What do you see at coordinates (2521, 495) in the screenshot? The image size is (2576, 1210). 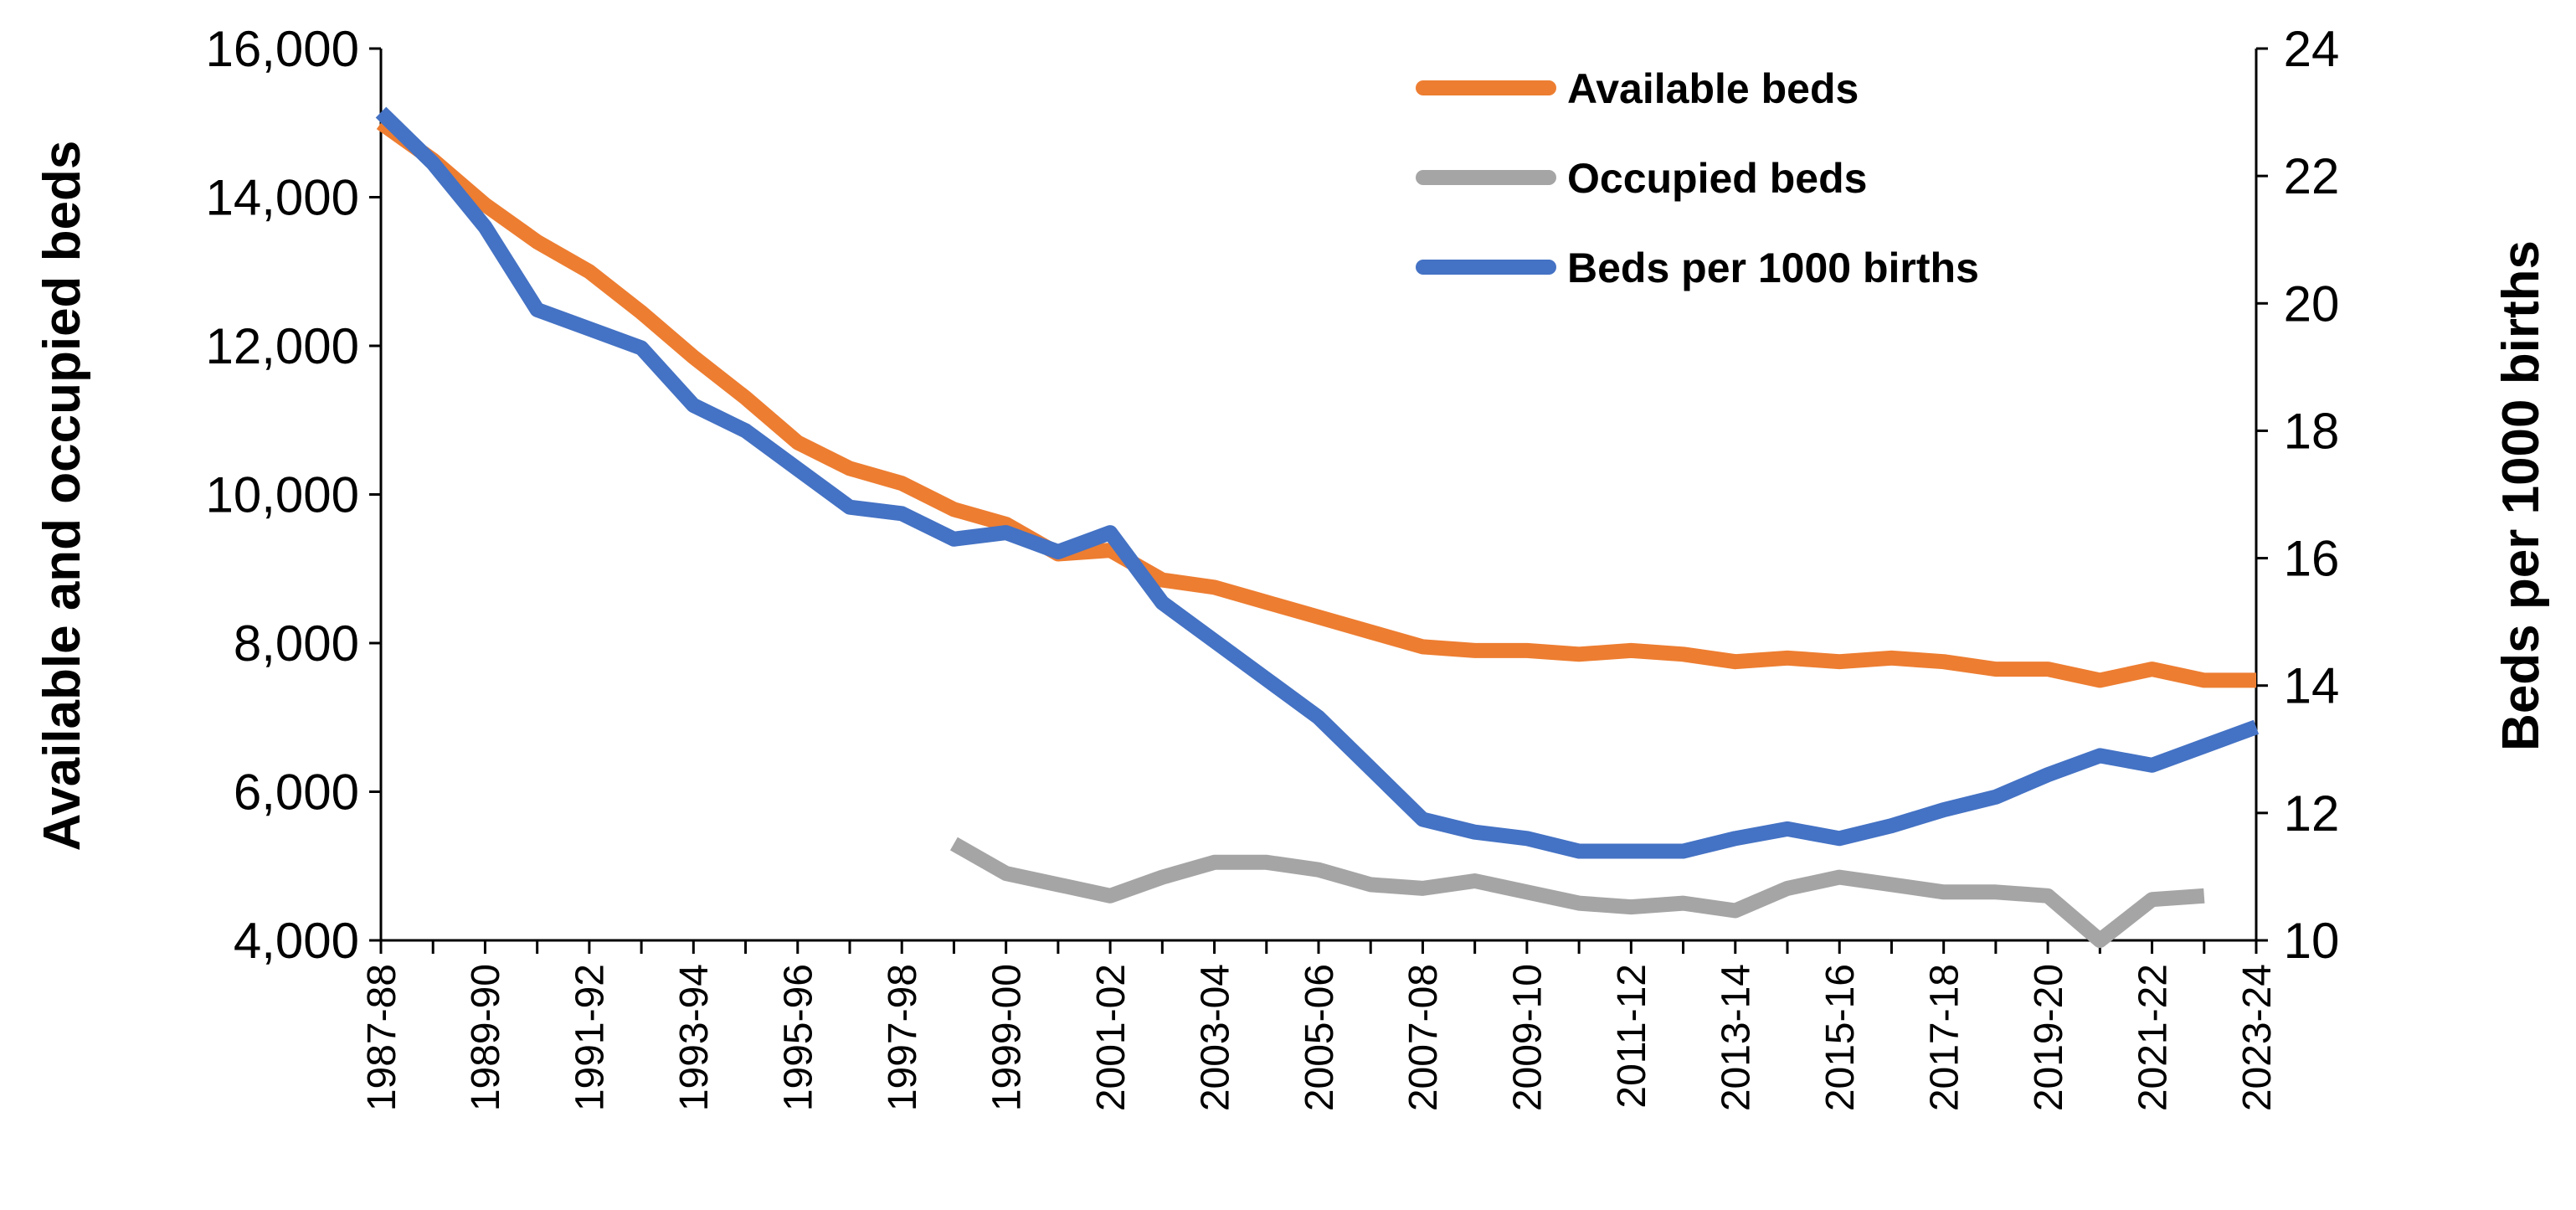 I see `y-axis-right-title: Beds per 1000 births` at bounding box center [2521, 495].